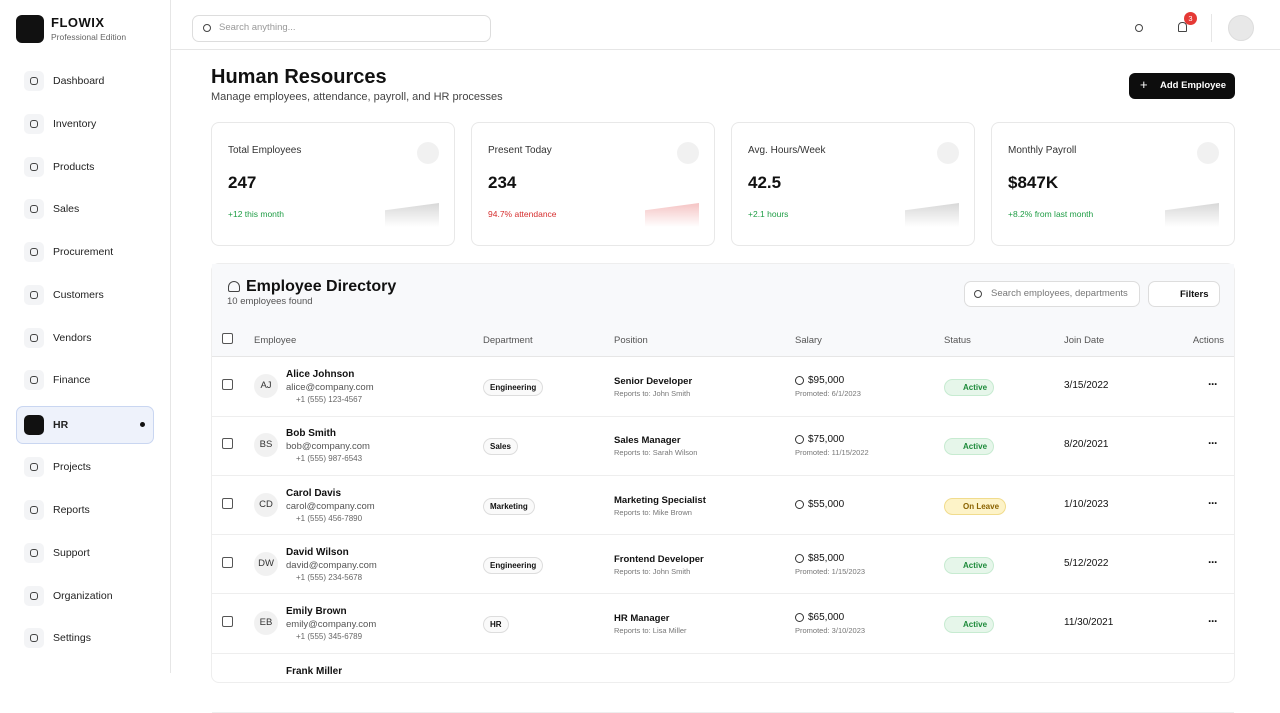 This screenshot has width=1280, height=713. I want to click on directory-search, so click(1052, 294).